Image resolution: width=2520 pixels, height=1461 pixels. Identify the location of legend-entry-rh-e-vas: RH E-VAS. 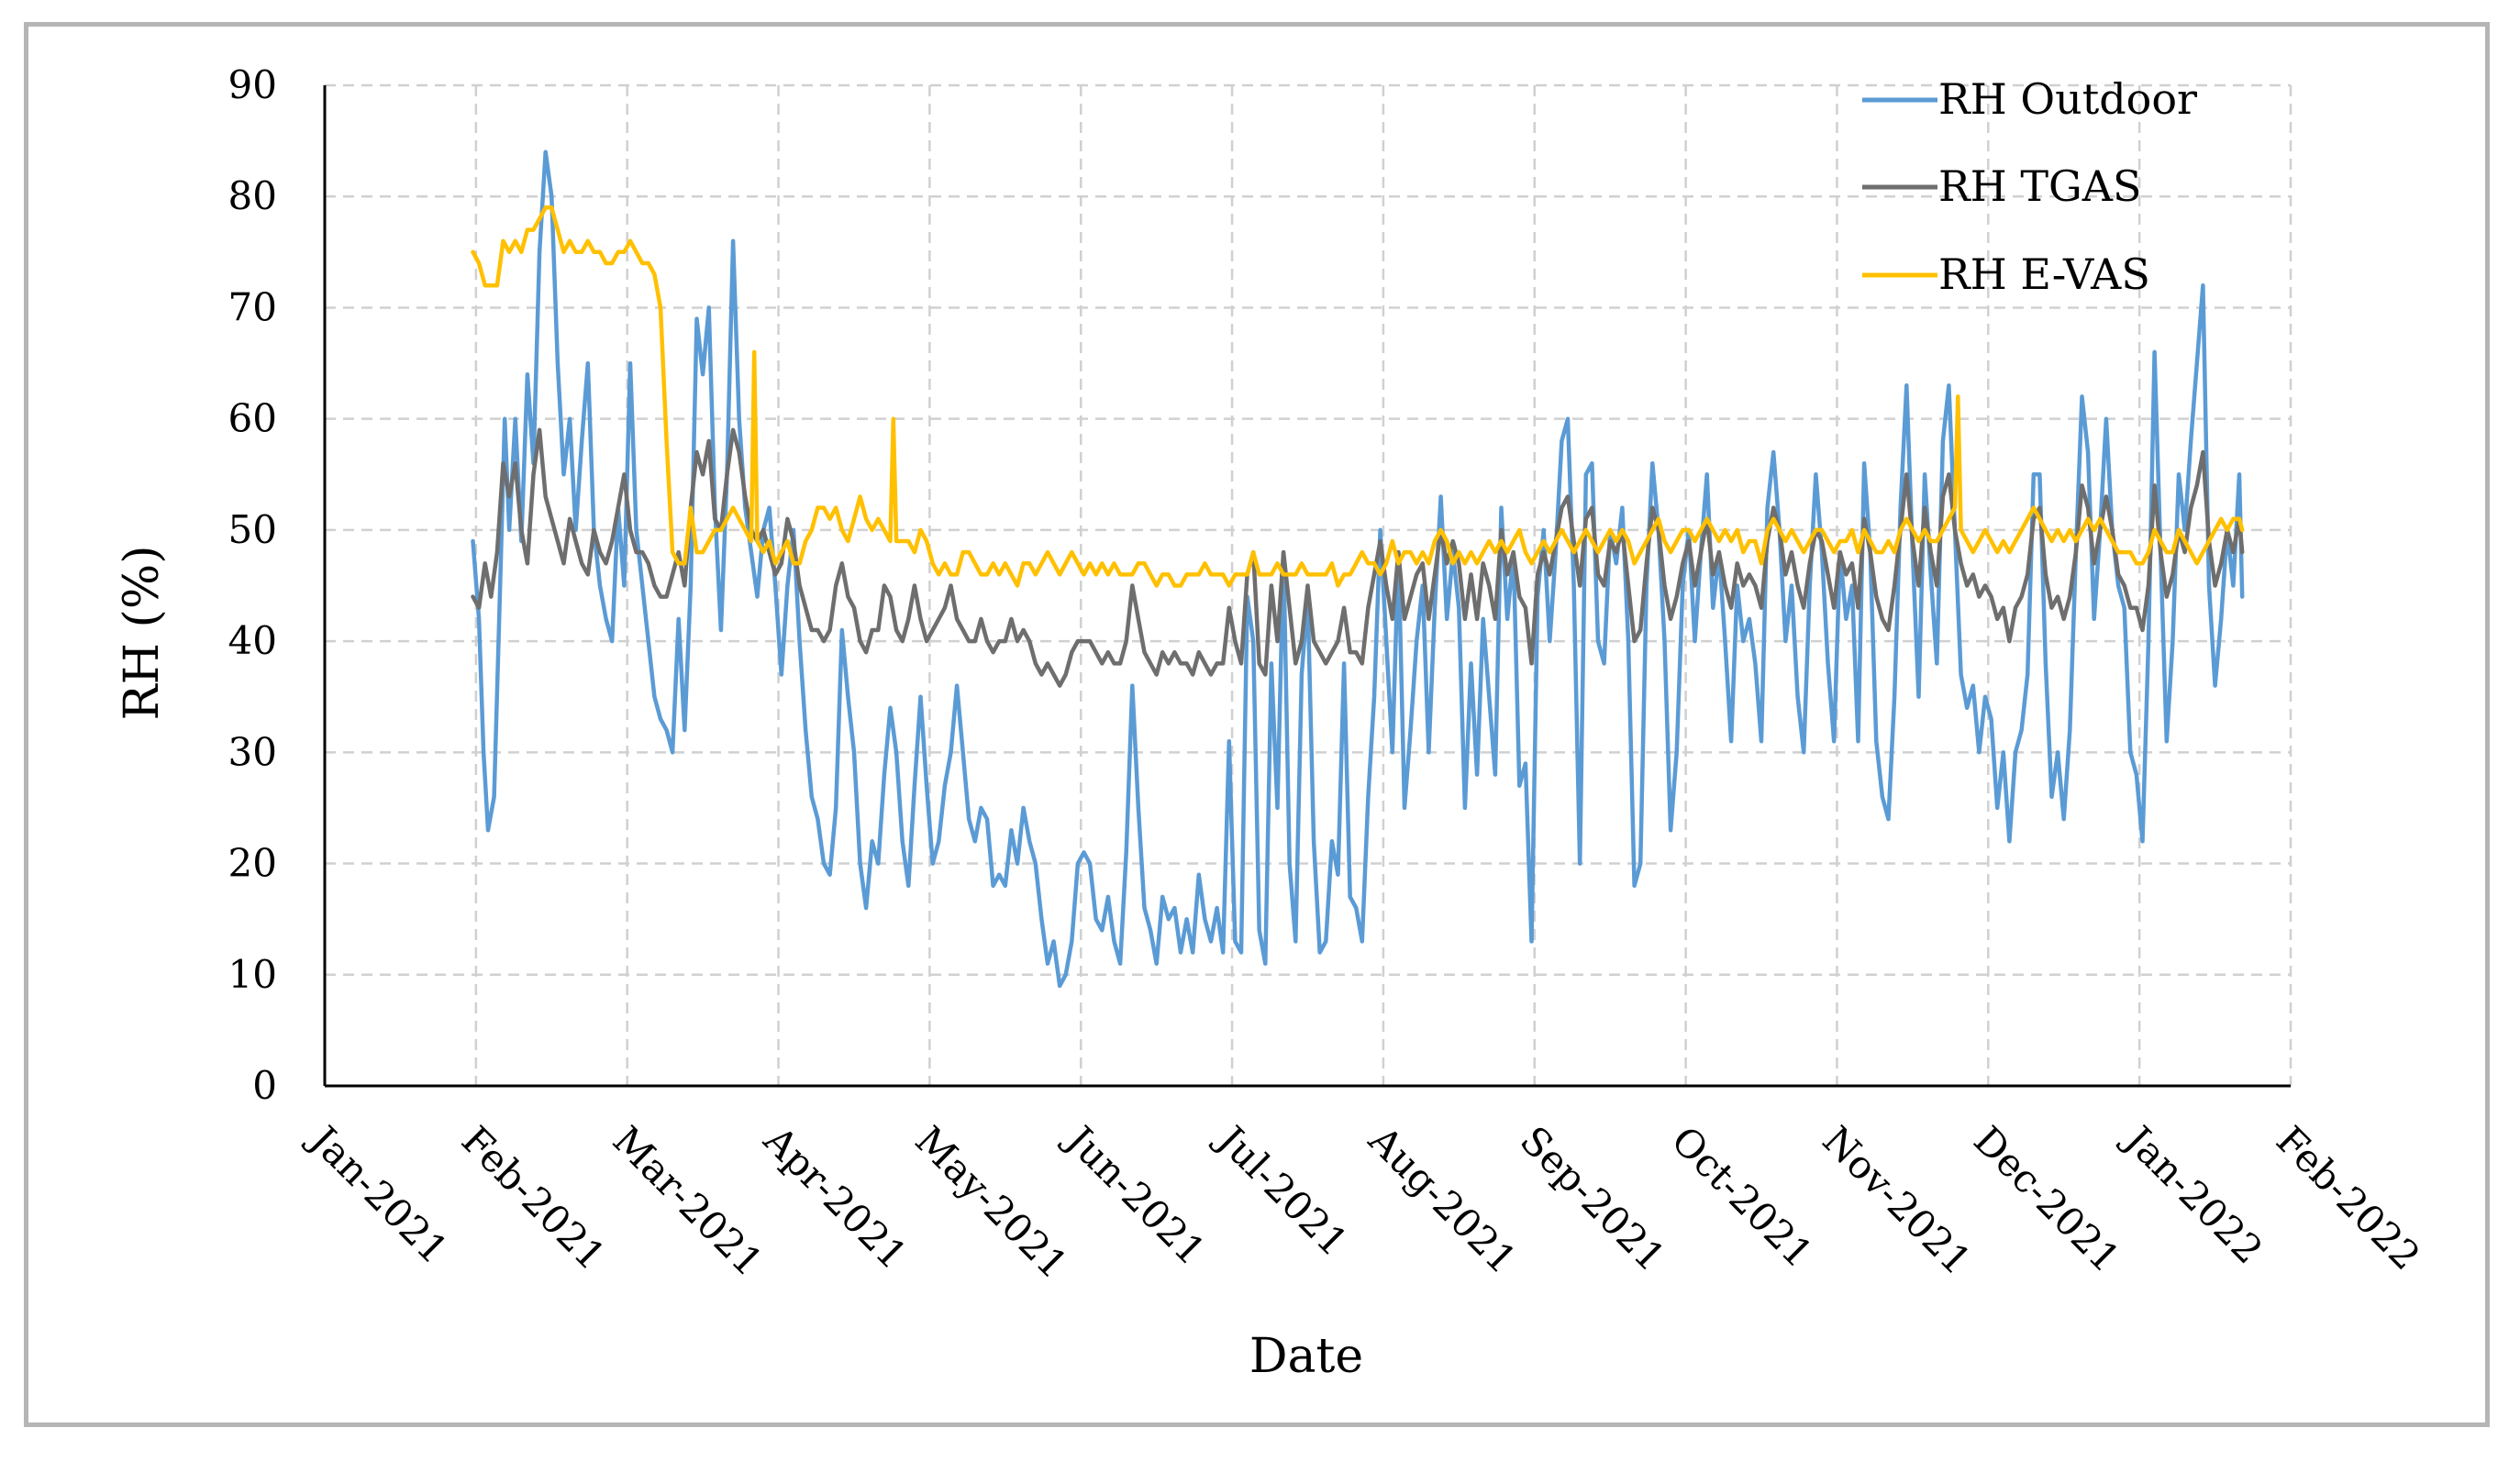
(2006, 274).